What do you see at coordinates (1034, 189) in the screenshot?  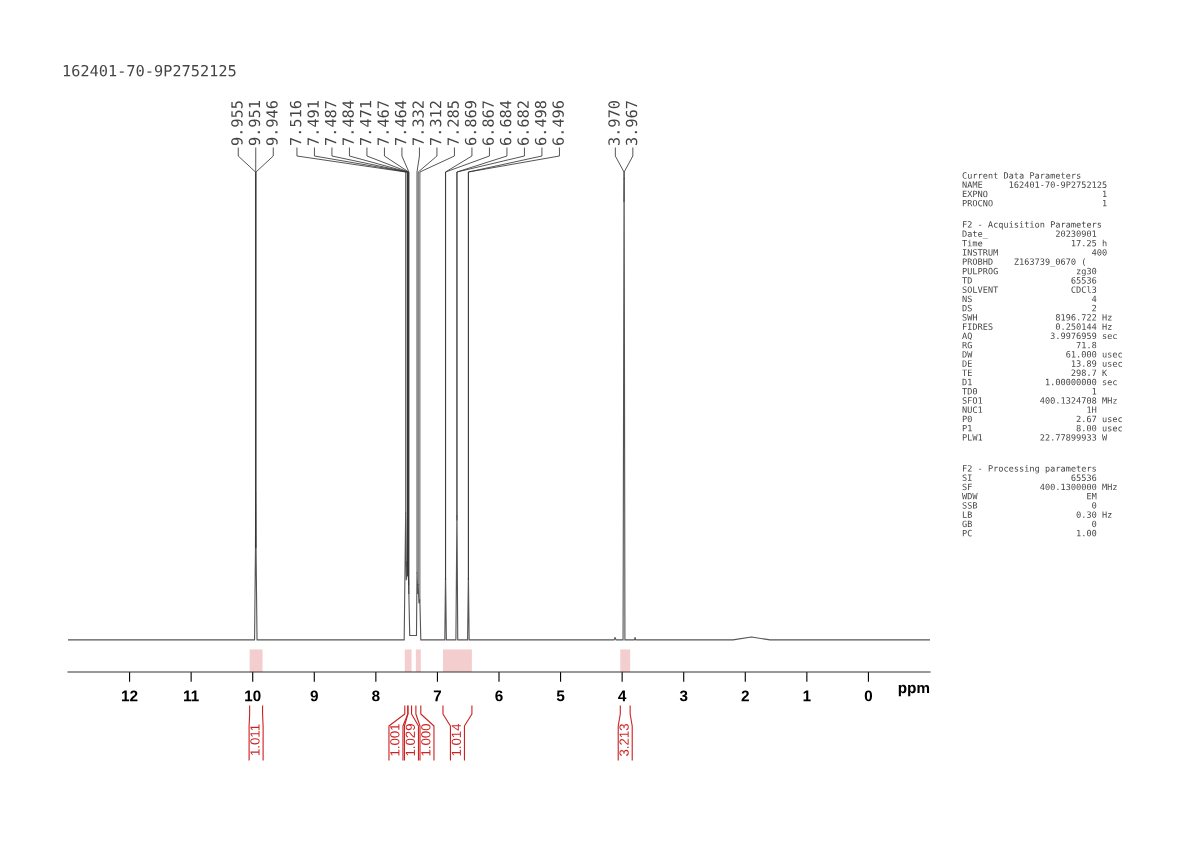 I see `text: Current Data Parameters NAME 162401-70-9P2752125 EXPNO 1 PROCNO 1` at bounding box center [1034, 189].